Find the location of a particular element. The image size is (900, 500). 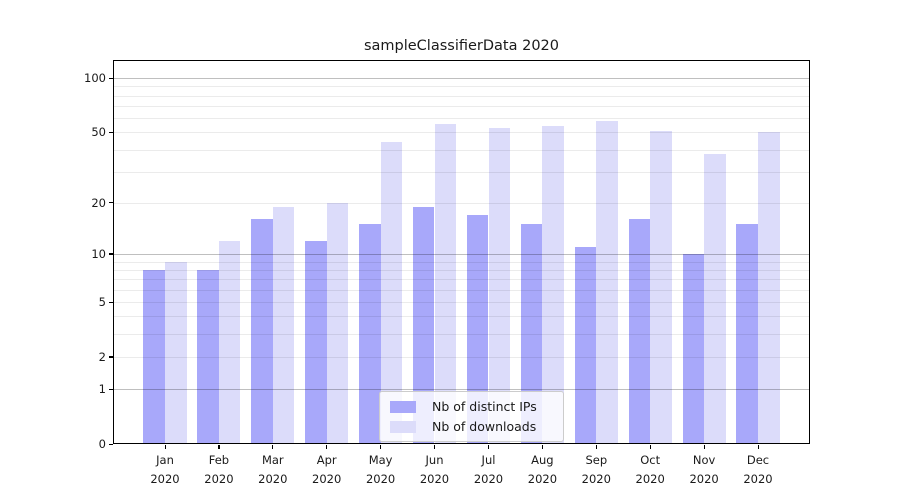

x-tick-label: Jul 2020 is located at coordinates (489, 469).